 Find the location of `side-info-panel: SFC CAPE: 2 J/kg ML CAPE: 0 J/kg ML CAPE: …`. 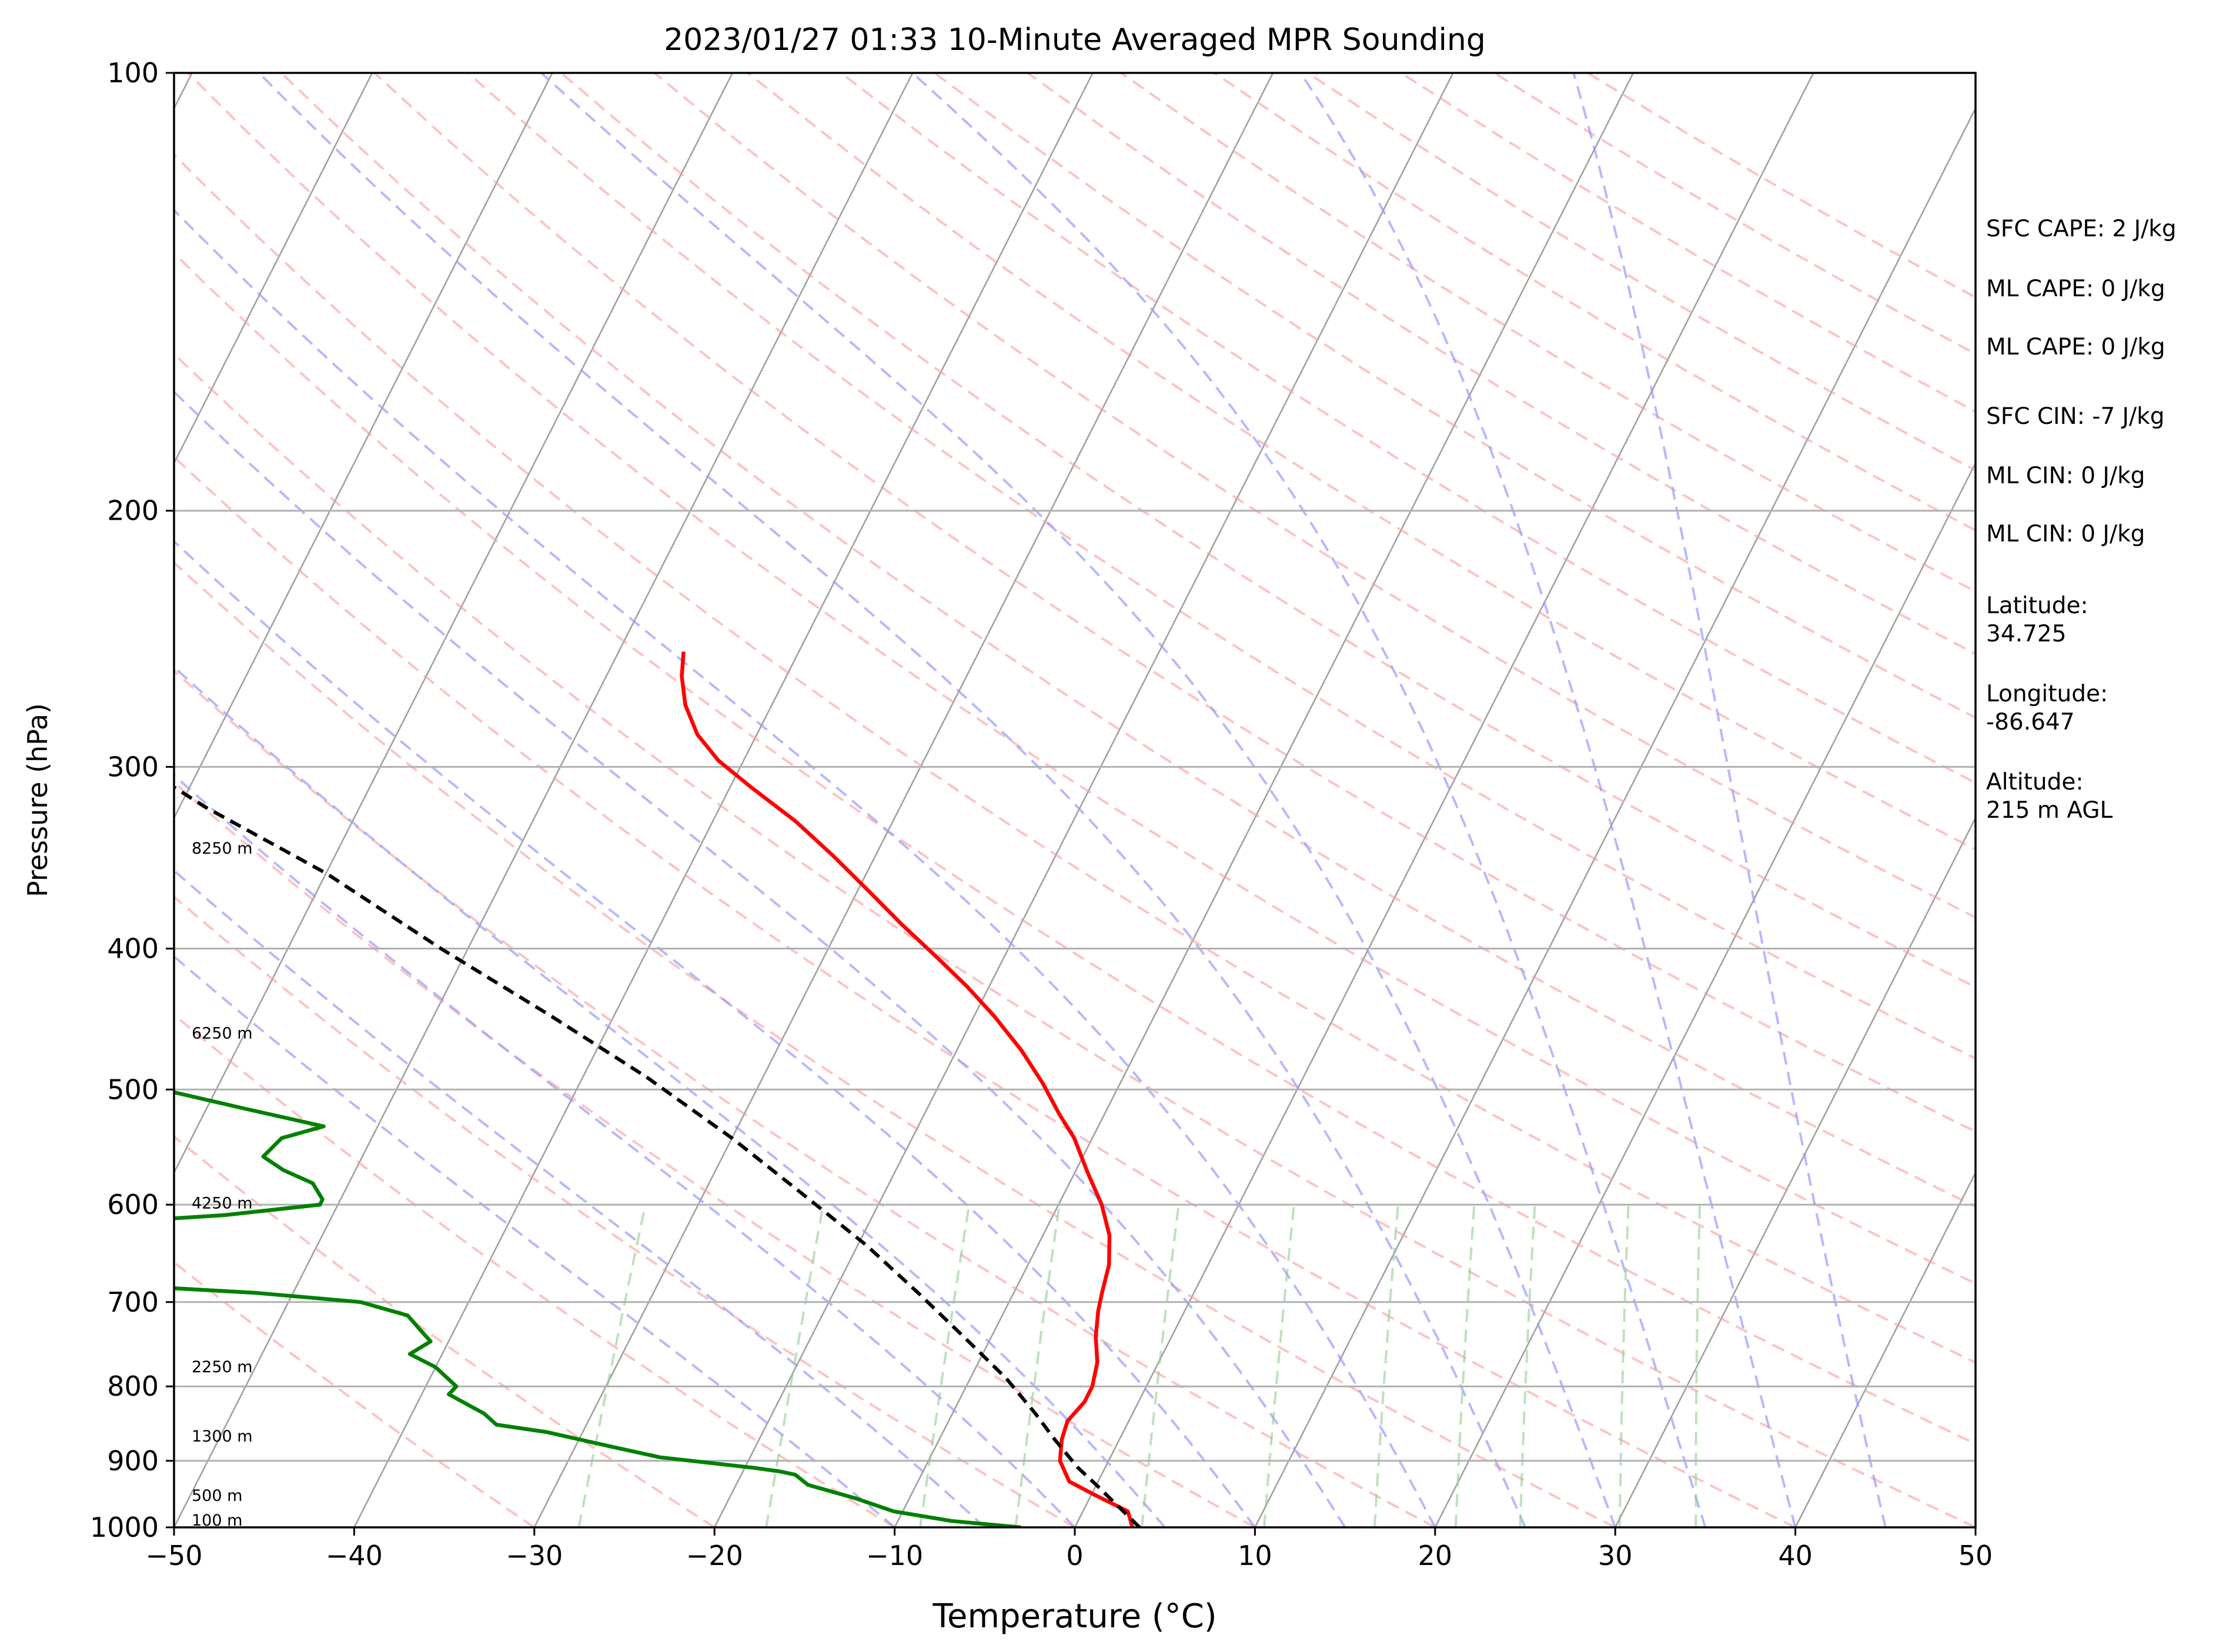

side-info-panel: SFC CAPE: 2 J/kg ML CAPE: 0 J/kg ML CAPE: … is located at coordinates (2082, 520).